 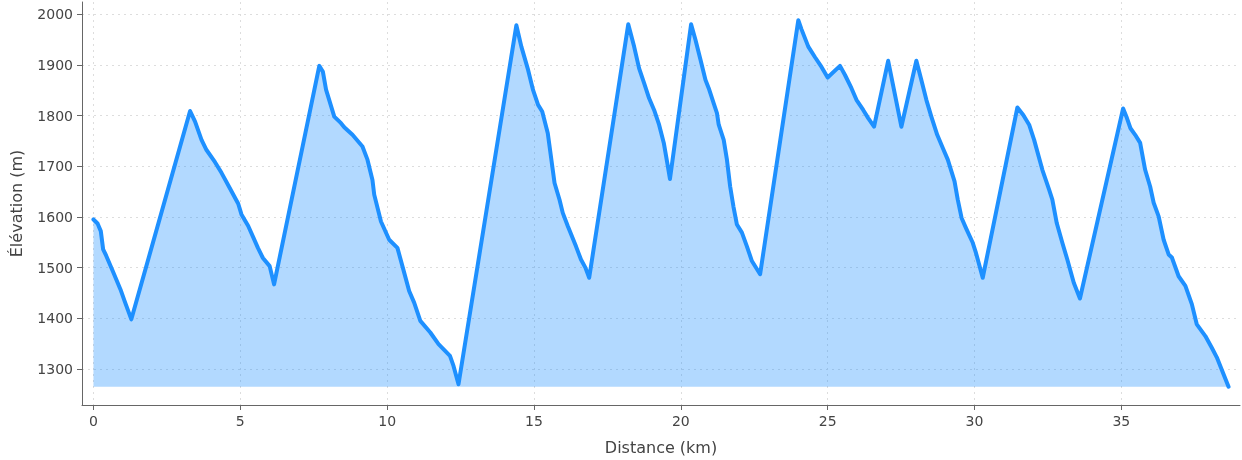 I want to click on x-tick-label: 20, so click(x=680, y=421).